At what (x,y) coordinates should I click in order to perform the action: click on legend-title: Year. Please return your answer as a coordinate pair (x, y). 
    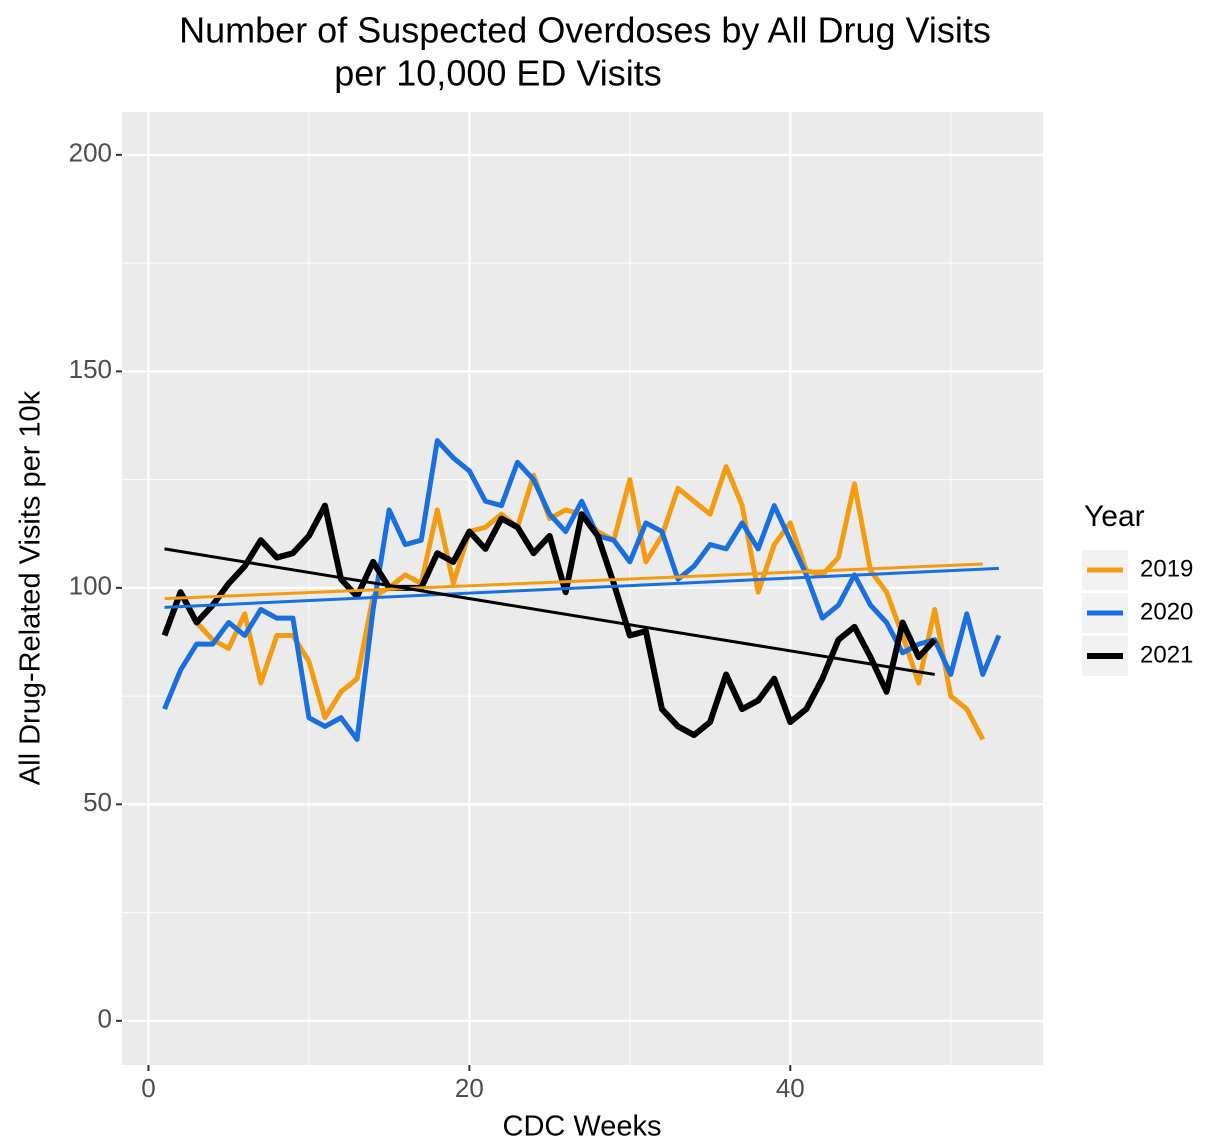
    Looking at the image, I should click on (1114, 516).